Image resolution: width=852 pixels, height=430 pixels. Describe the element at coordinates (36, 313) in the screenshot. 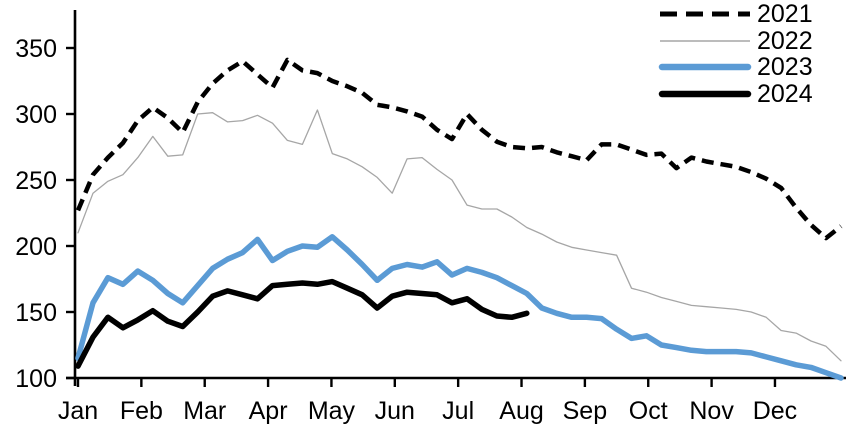

I see `y-tick-label: 150` at that location.